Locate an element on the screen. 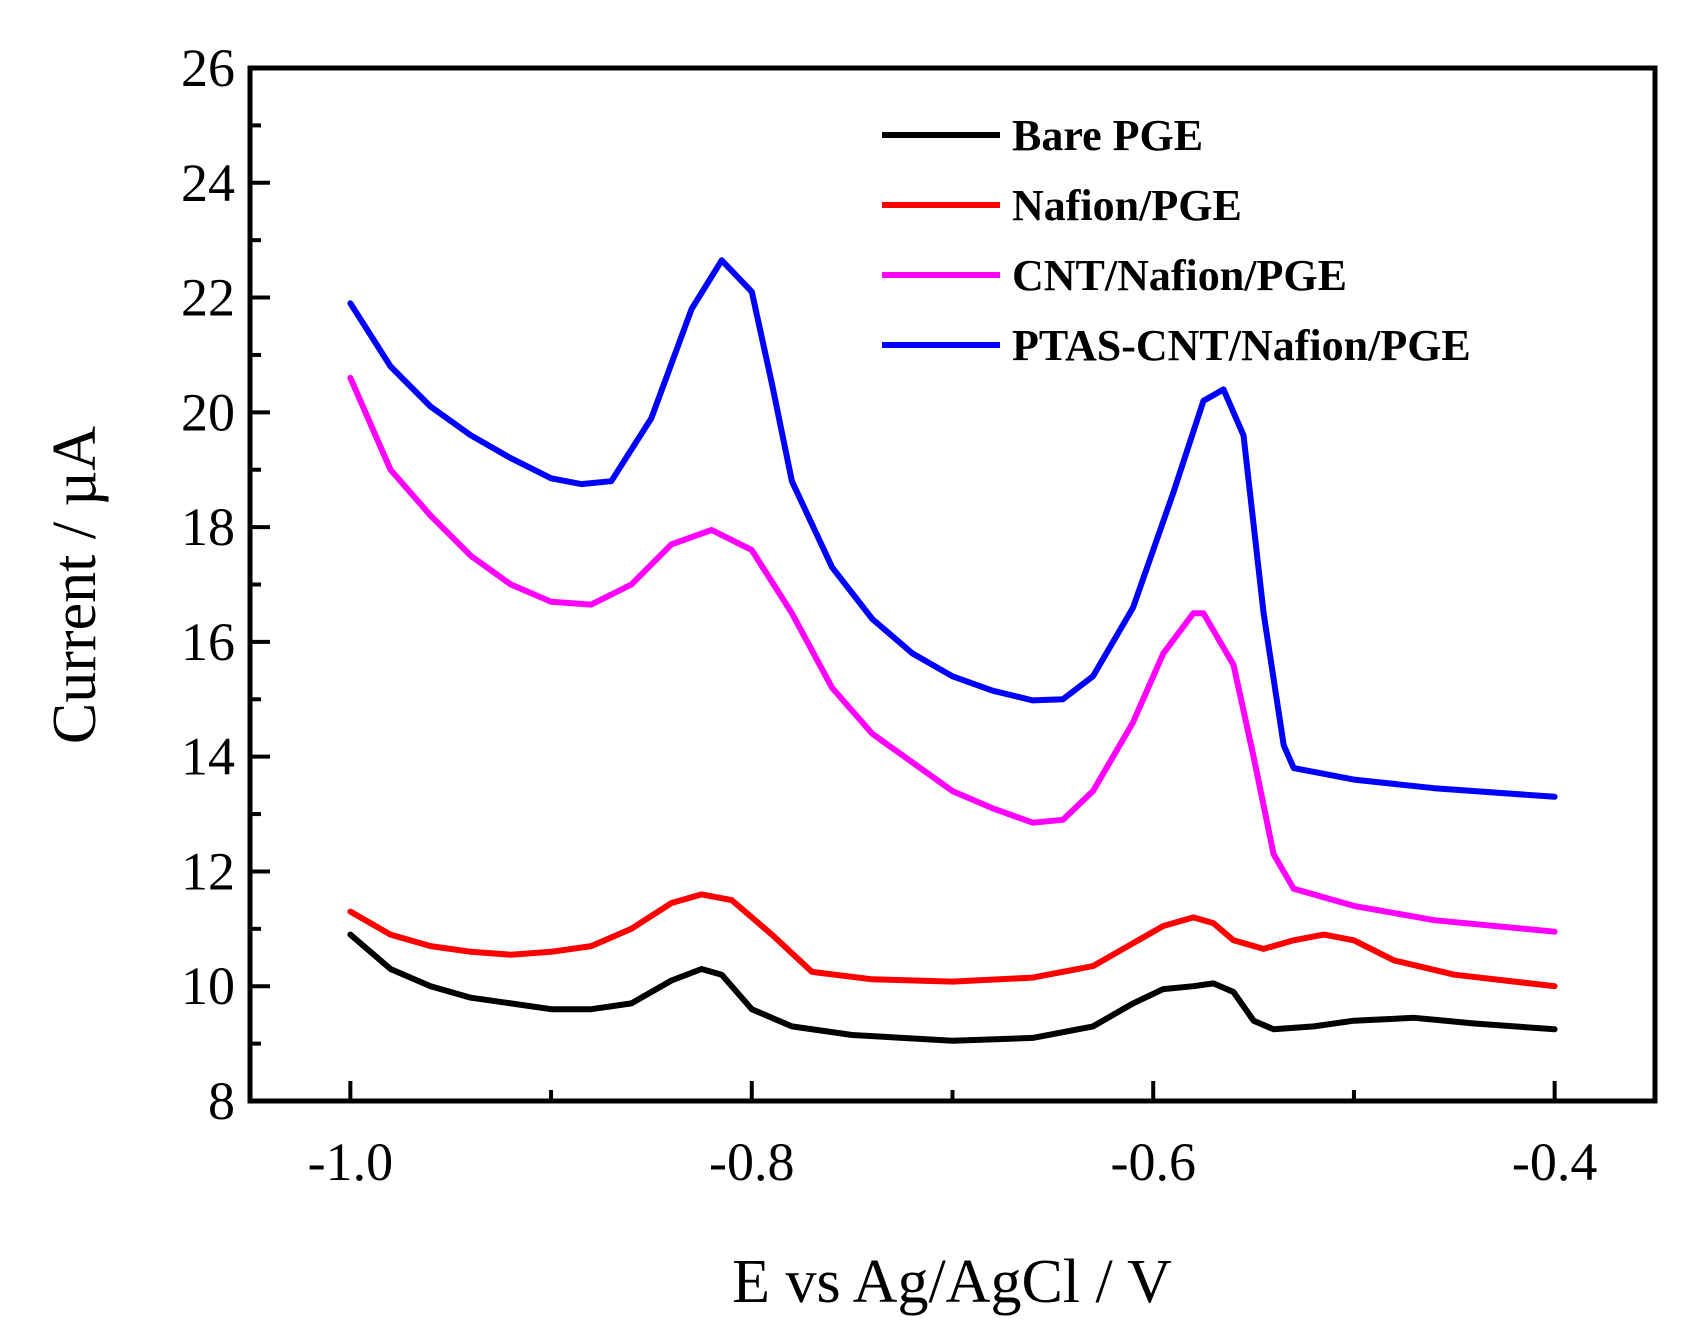 Image resolution: width=1689 pixels, height=1332 pixels. x-tick-label: -0.4 is located at coordinates (1554, 1162).